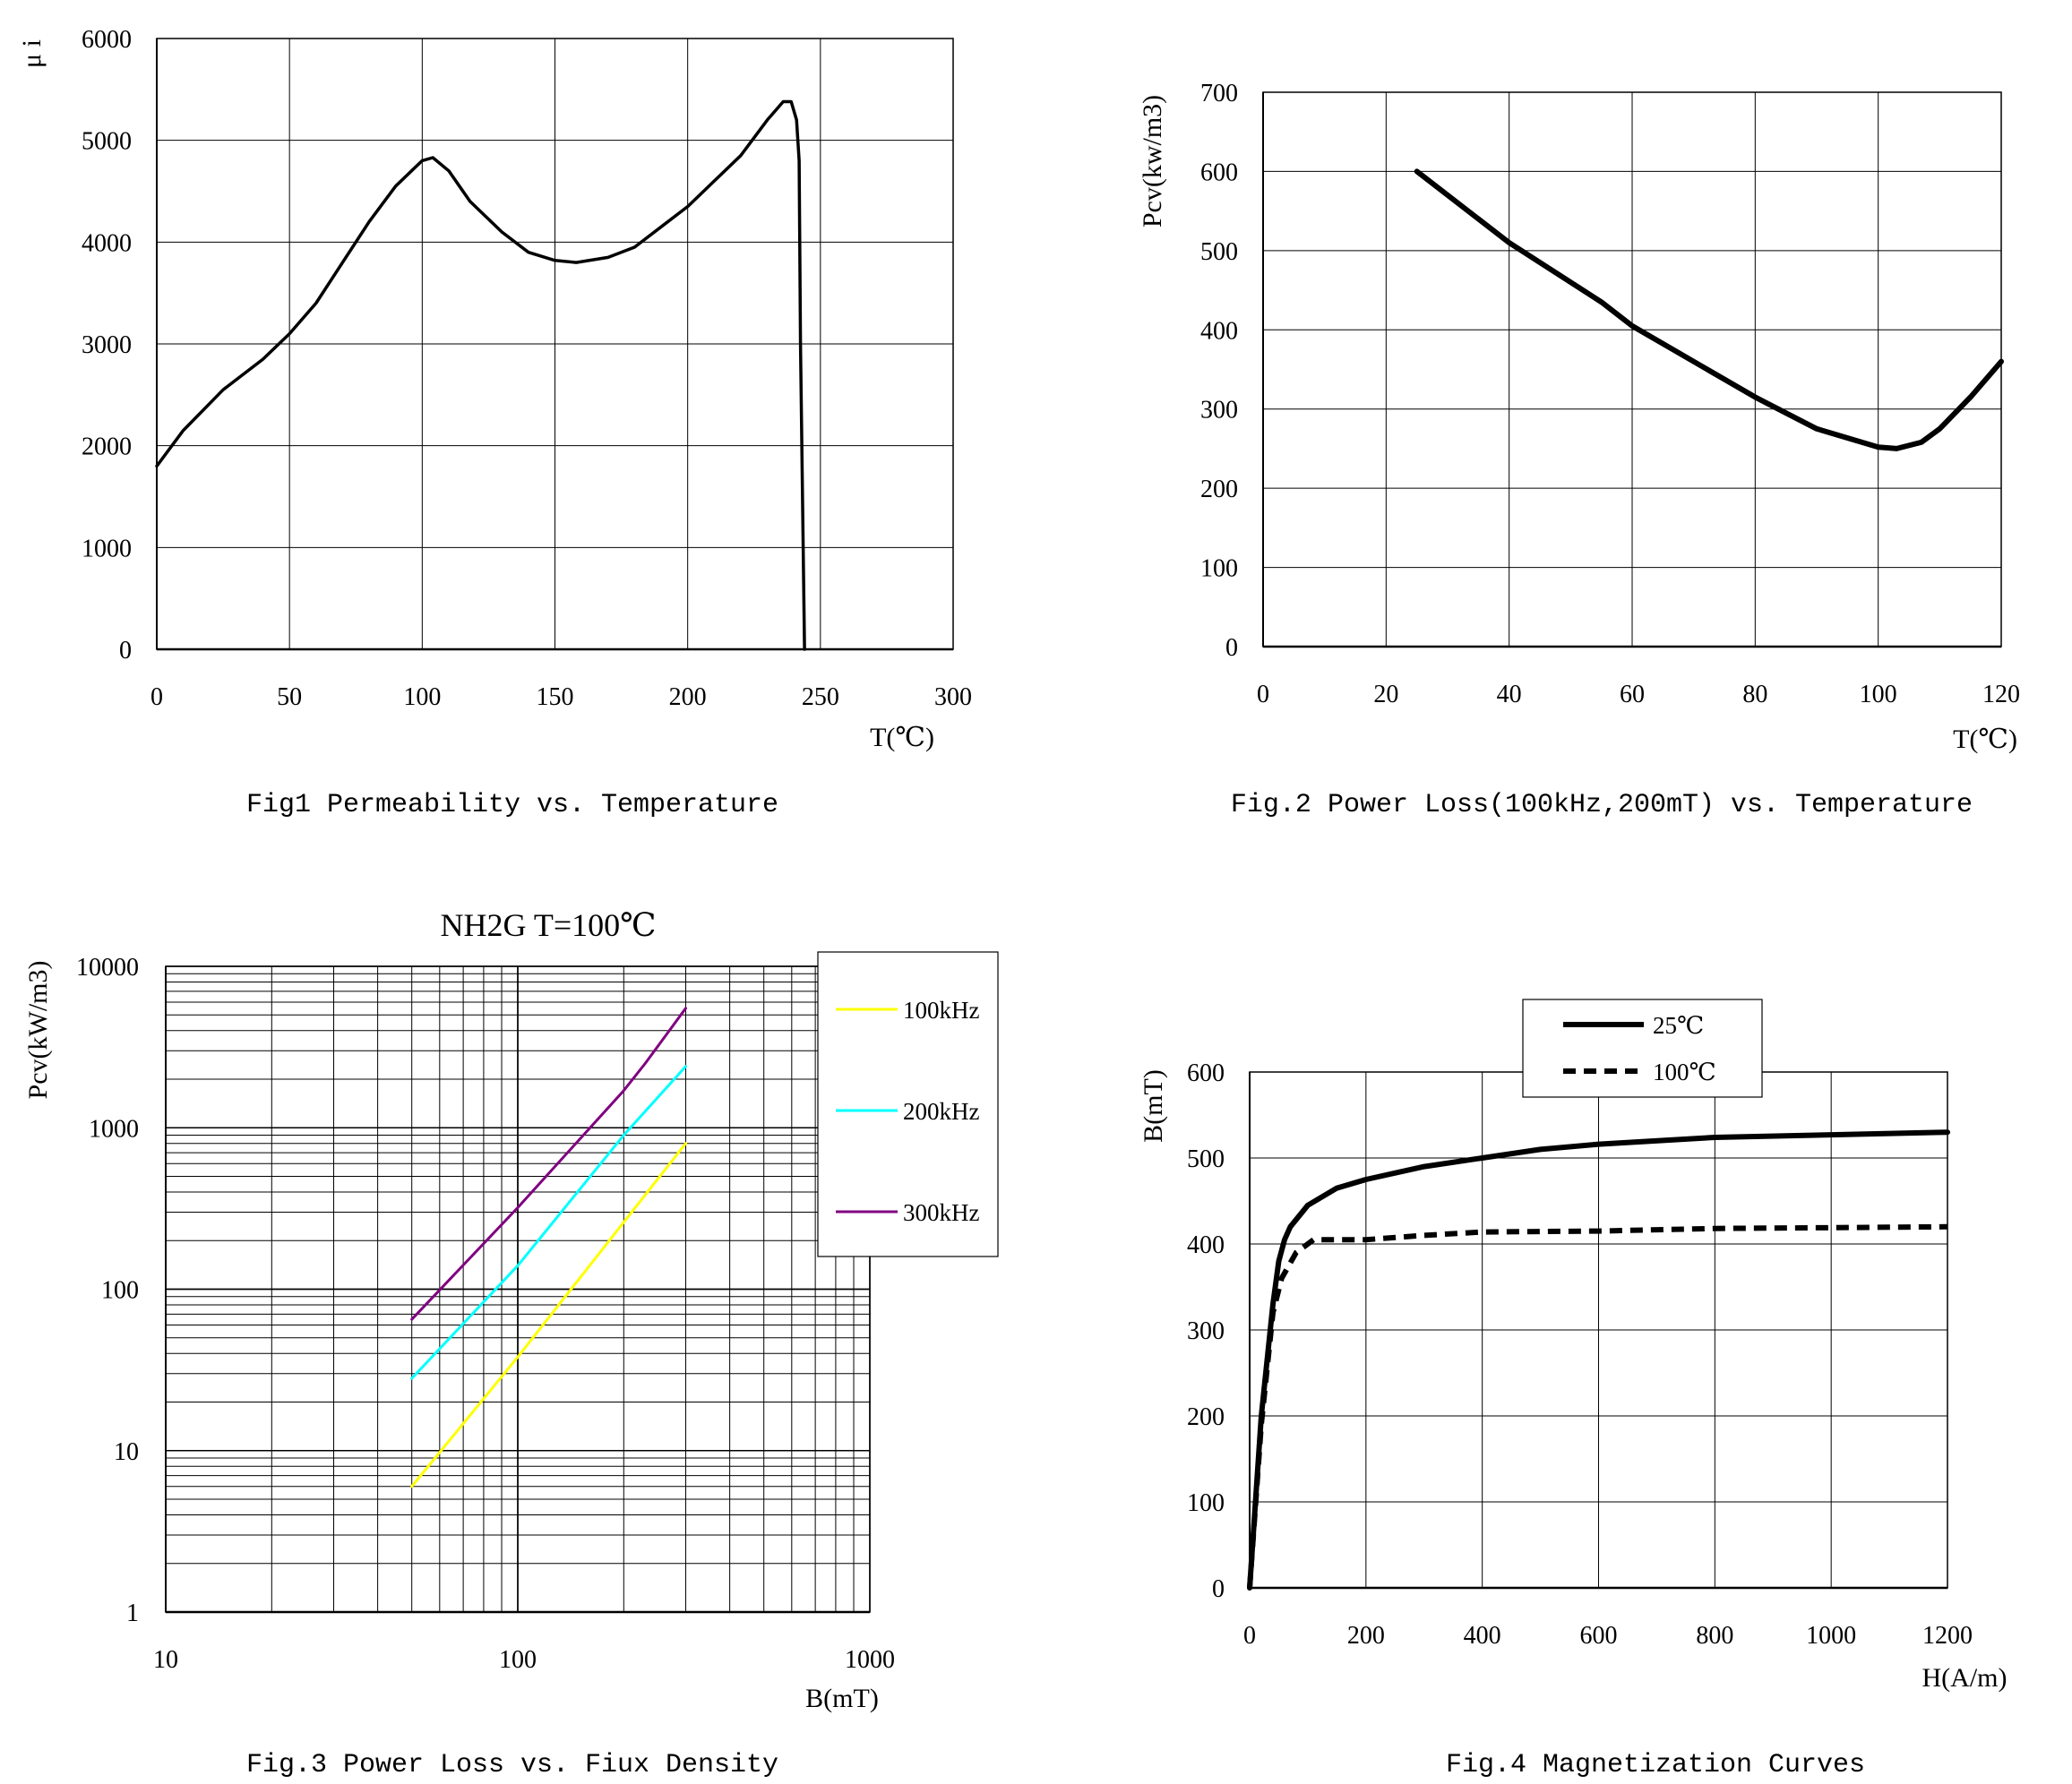  What do you see at coordinates (108, 968) in the screenshot?
I see `y-tick-label: 10000` at bounding box center [108, 968].